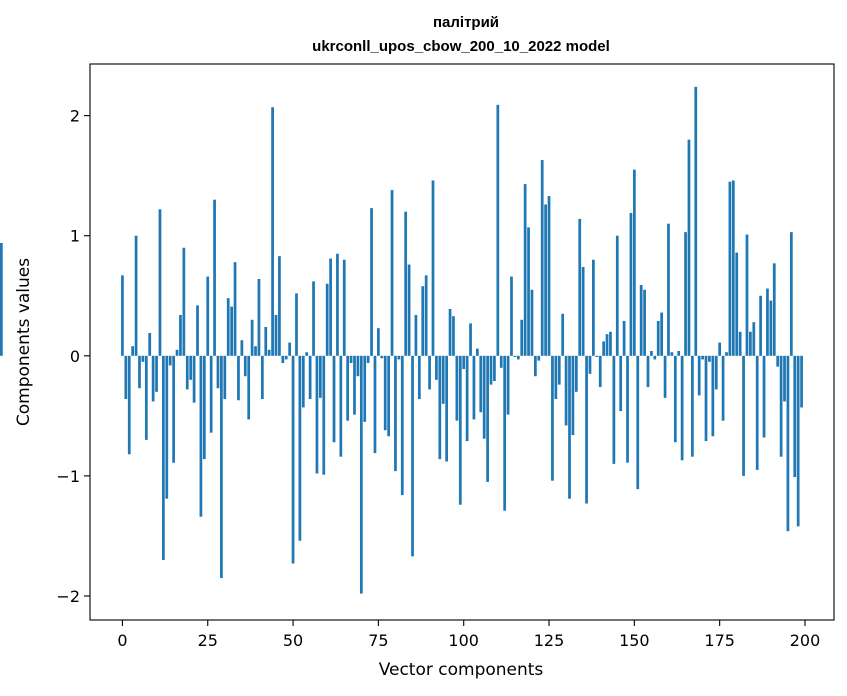 The height and width of the screenshot is (696, 847). I want to click on chart-subtitle: ukrconll_upos_cbow_200_10_2022 model, so click(461, 46).